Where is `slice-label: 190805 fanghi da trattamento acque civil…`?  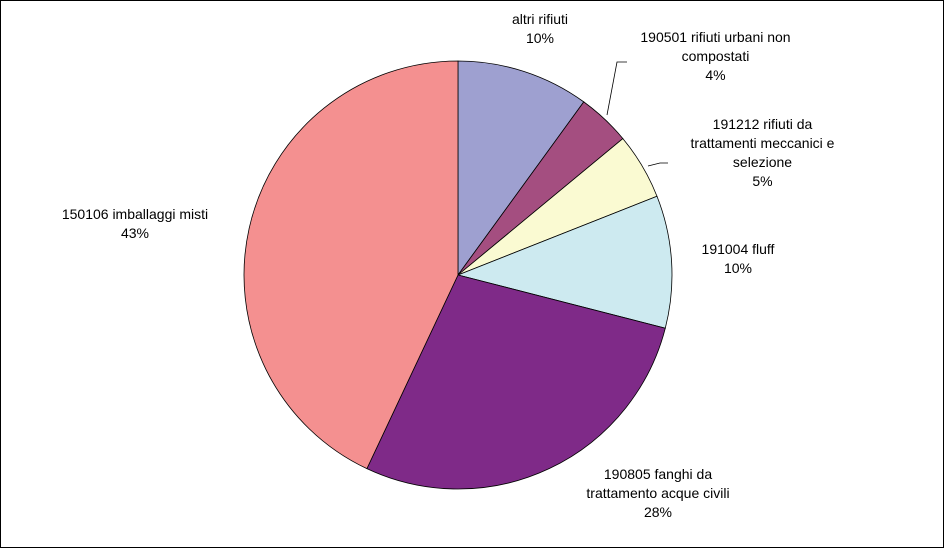 slice-label: 190805 fanghi da trattamento acque civil… is located at coordinates (658, 493).